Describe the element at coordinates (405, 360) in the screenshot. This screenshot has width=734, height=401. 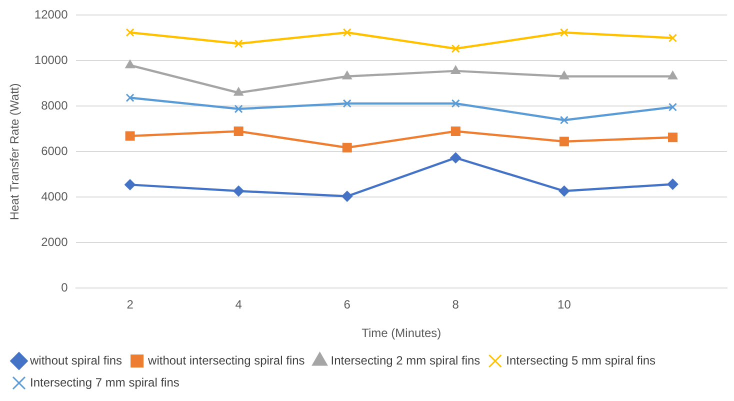
I see `legend-label: Intersecting 2 mm spiral fins` at that location.